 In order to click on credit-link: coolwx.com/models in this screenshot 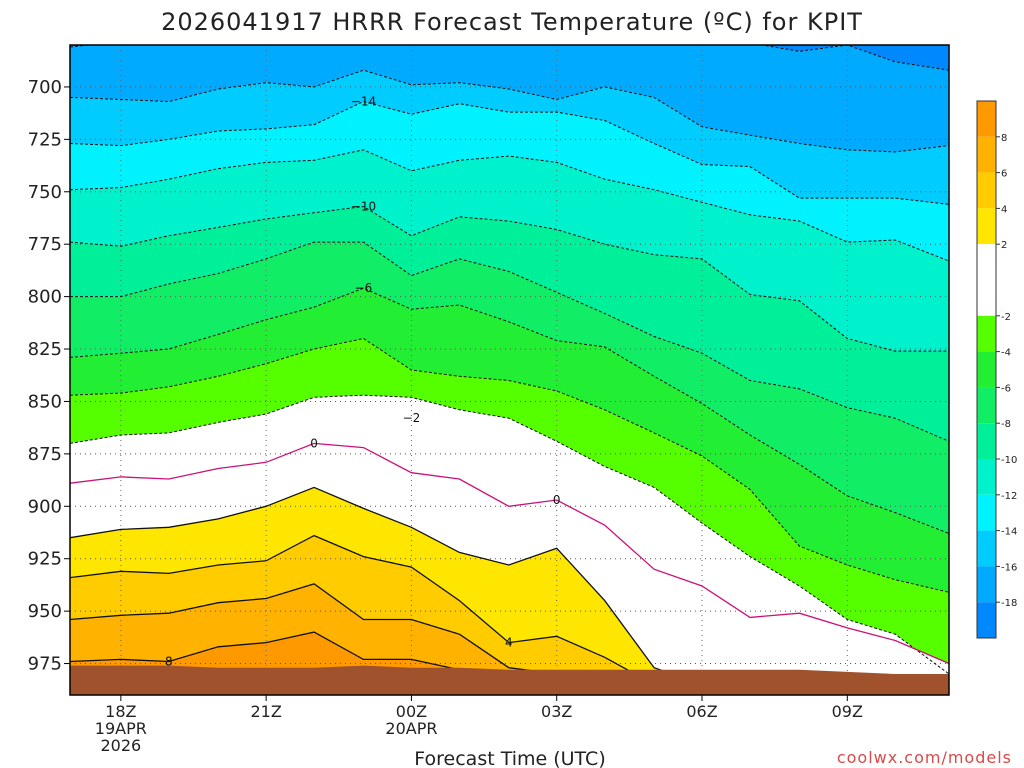, I will do `click(924, 757)`.